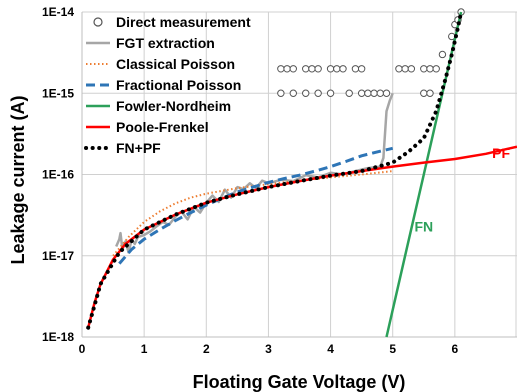 The height and width of the screenshot is (392, 517). Describe the element at coordinates (423, 226) in the screenshot. I see `annotation-fn: FN` at that location.